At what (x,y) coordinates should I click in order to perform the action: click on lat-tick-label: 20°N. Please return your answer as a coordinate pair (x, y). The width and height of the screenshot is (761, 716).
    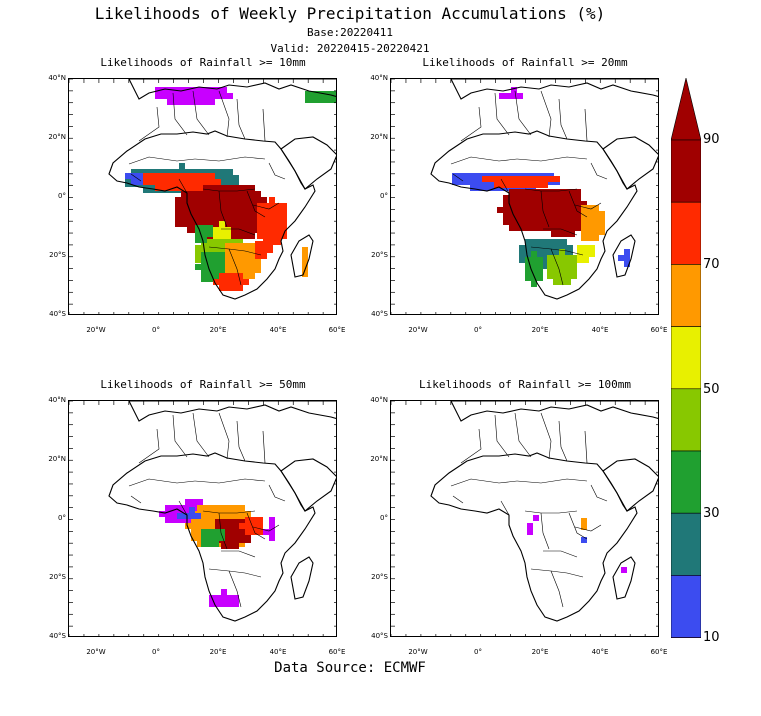
    Looking at the image, I should click on (379, 459).